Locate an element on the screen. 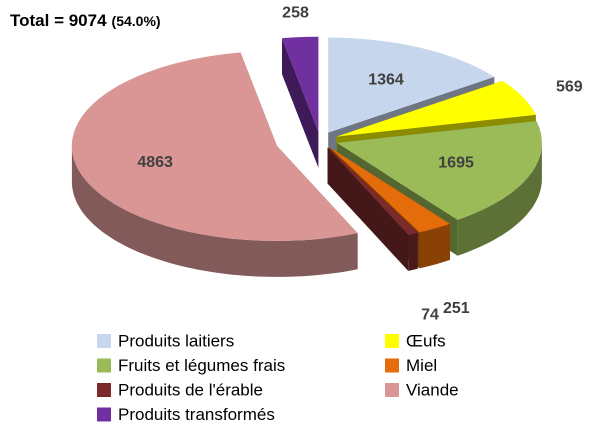 Image resolution: width=601 pixels, height=431 pixels. legend-label: Fruits et légumes frais is located at coordinates (201, 365).